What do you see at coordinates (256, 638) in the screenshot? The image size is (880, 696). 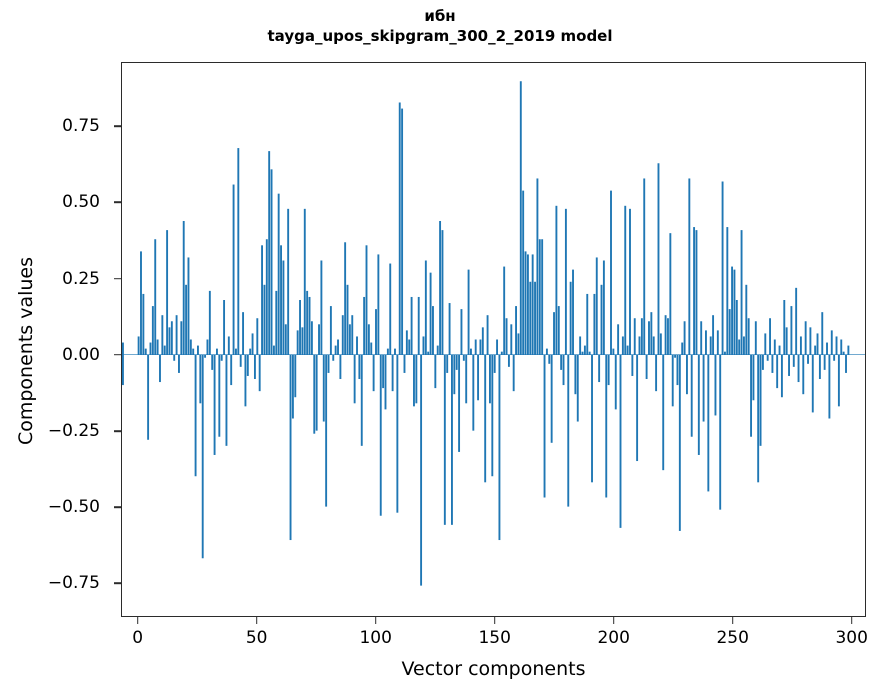 I see `x-tick-label: 50` at bounding box center [256, 638].